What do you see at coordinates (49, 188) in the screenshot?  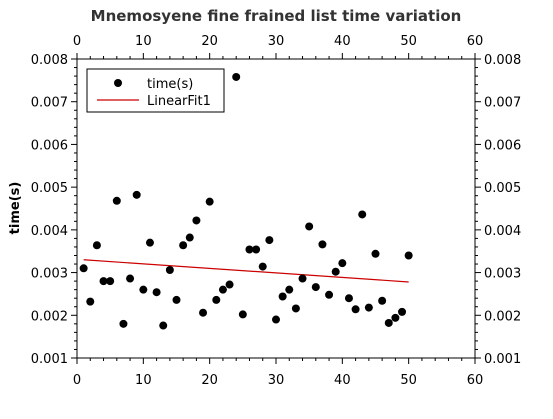 I see `y-tick-label: 0.005` at bounding box center [49, 188].